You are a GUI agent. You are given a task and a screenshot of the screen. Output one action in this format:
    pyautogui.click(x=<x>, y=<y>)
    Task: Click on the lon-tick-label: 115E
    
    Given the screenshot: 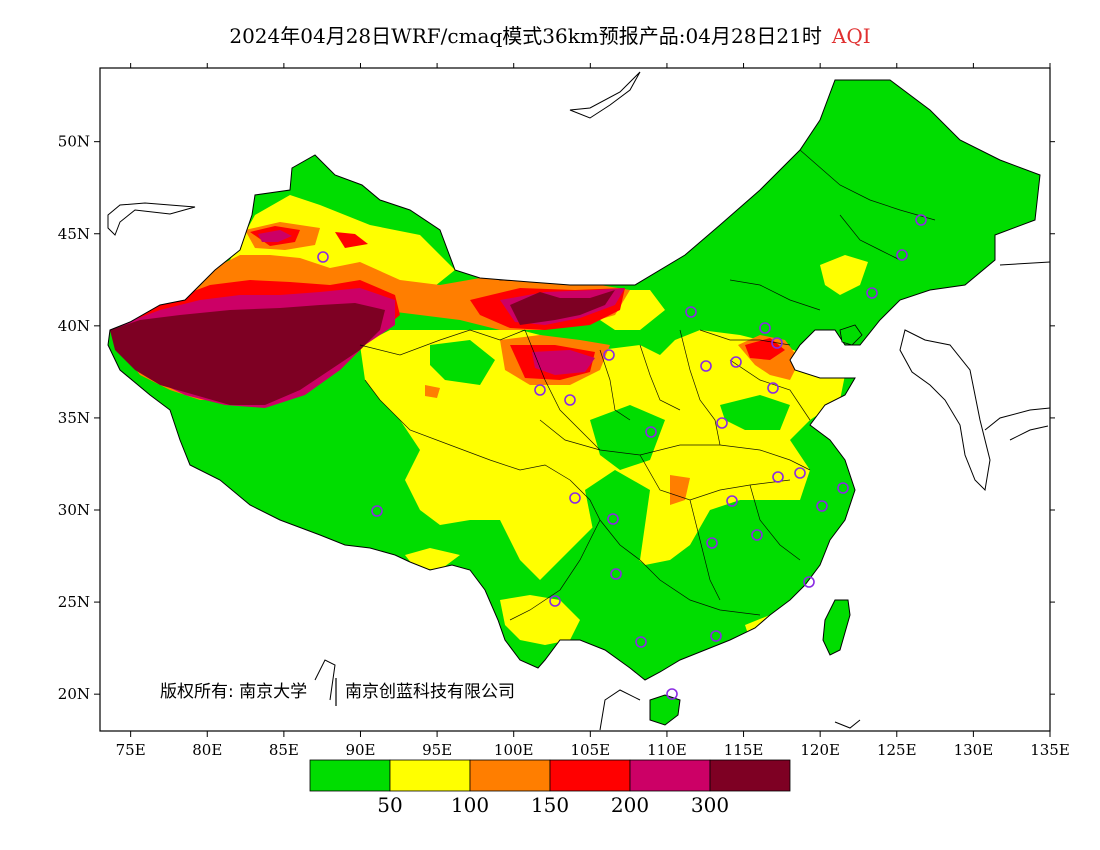 What is the action you would take?
    pyautogui.click(x=744, y=750)
    